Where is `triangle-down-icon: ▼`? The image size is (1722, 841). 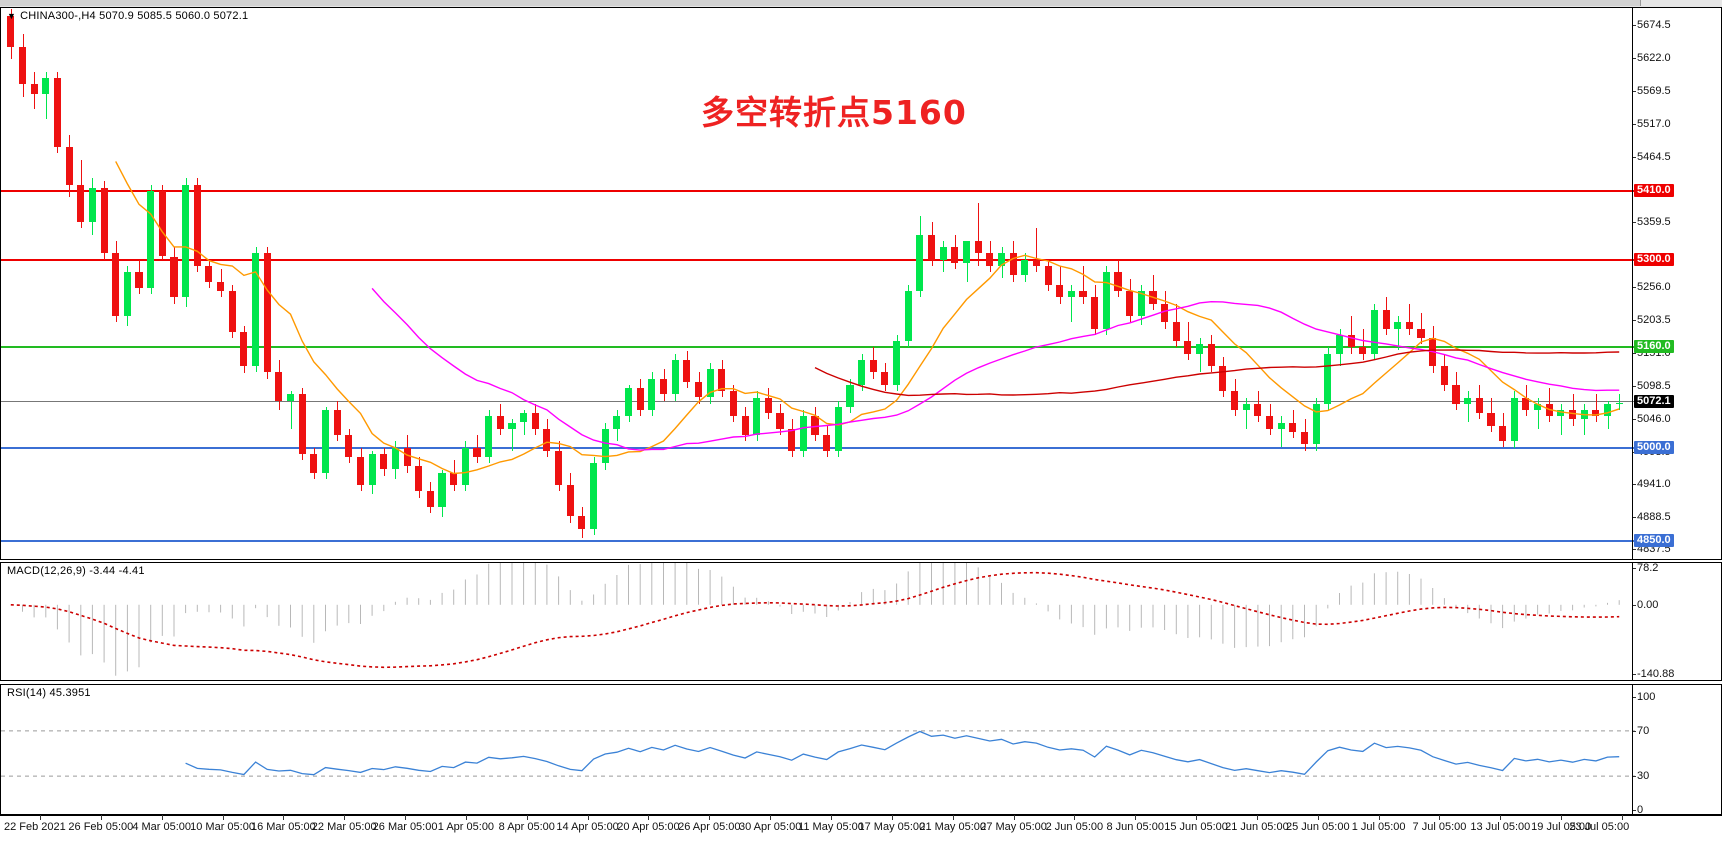 triangle-down-icon: ▼ is located at coordinates (12, 16).